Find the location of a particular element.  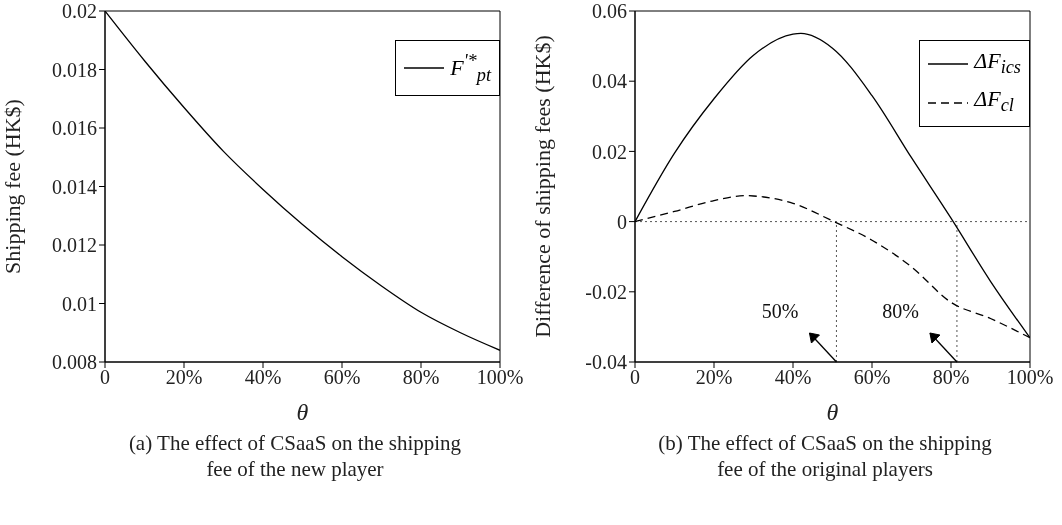

legend-label: ΔF$_{ics}$ is located at coordinates (997, 63).